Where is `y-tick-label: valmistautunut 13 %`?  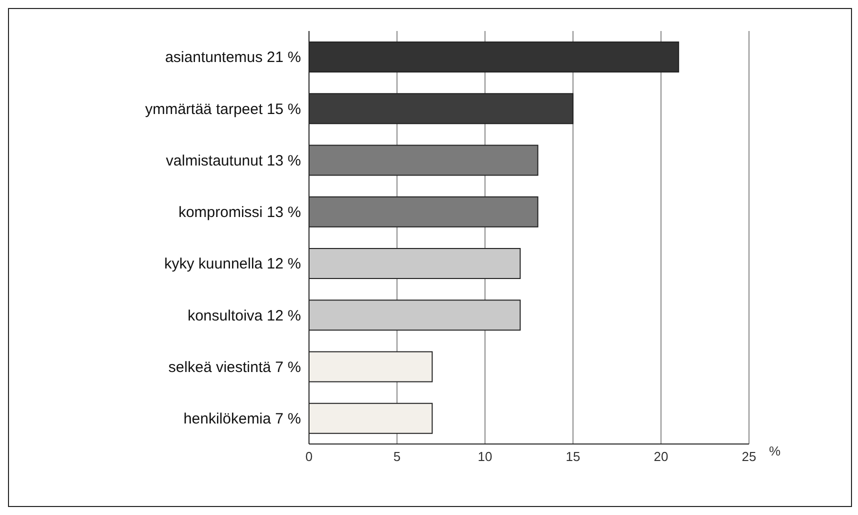
y-tick-label: valmistautunut 13 % is located at coordinates (233, 161).